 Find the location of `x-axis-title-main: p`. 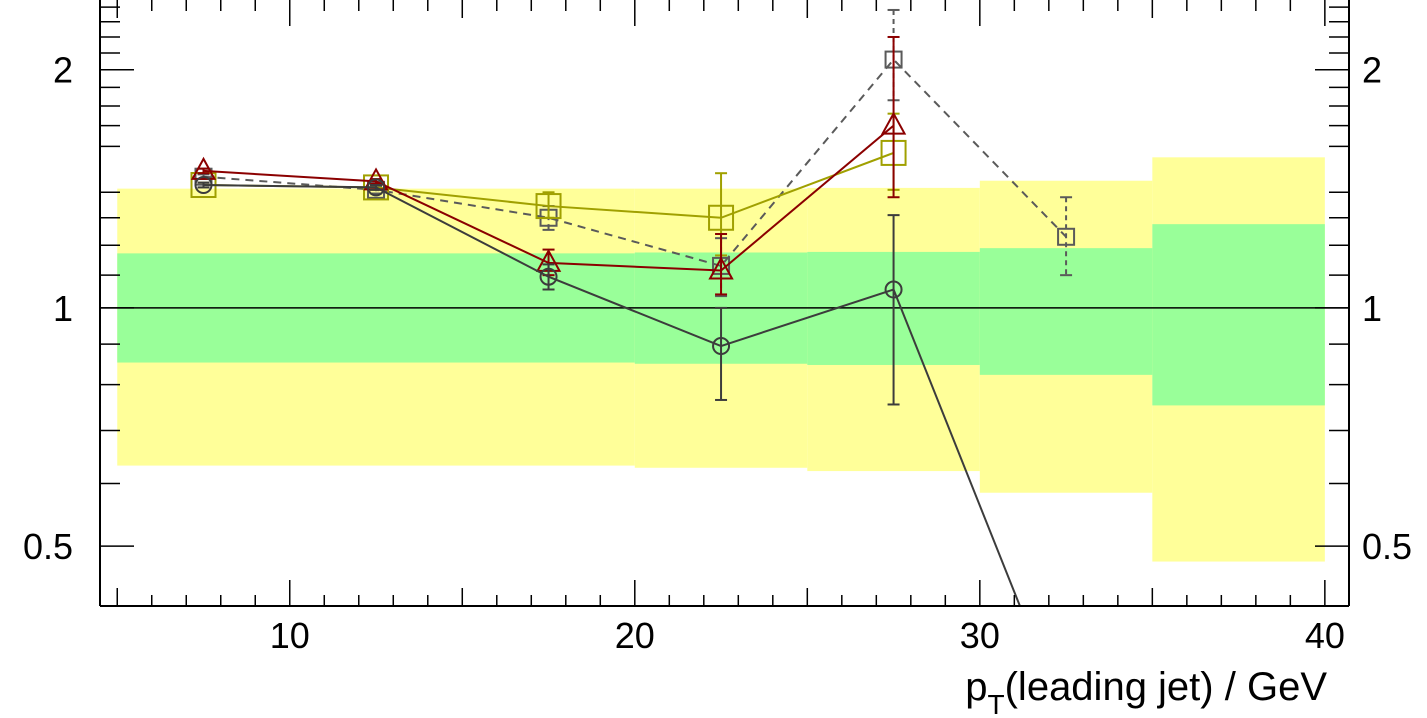

x-axis-title-main: p is located at coordinates (976, 687).